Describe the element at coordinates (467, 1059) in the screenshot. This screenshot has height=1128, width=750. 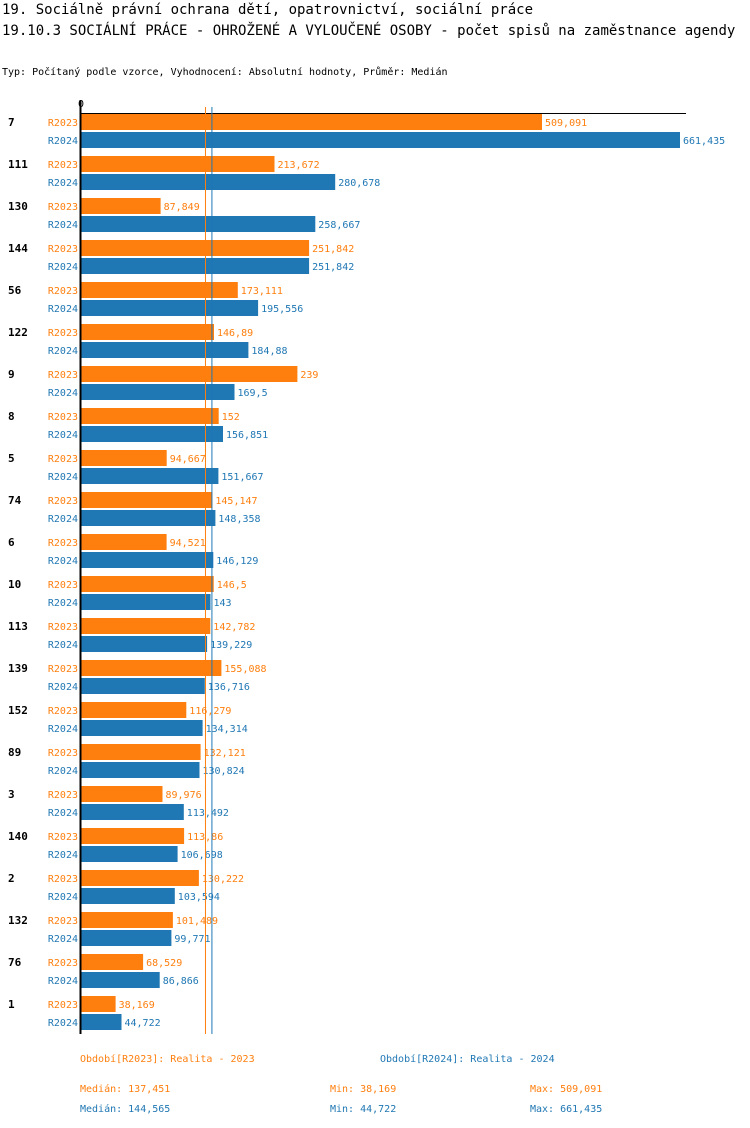
I see `legend-r2024: Období[R2024]: Realita - 2024` at that location.